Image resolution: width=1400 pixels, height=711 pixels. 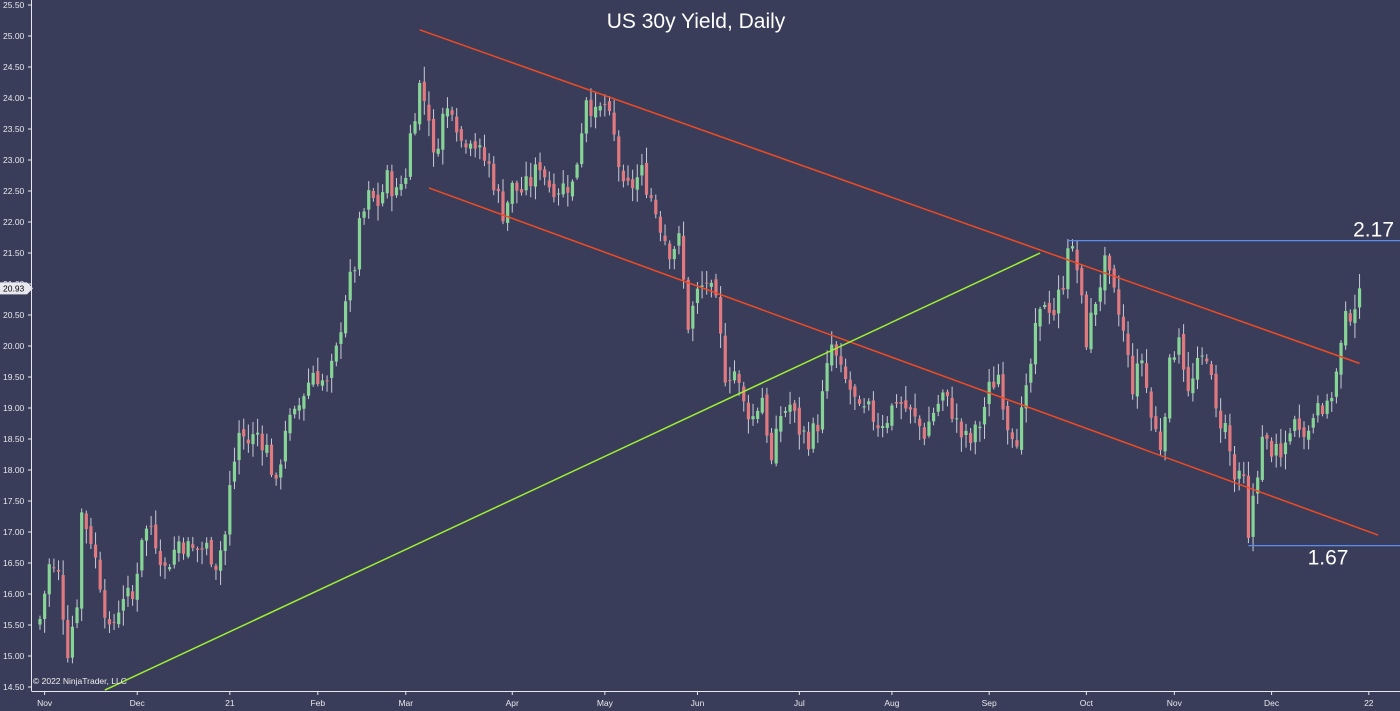 What do you see at coordinates (14, 315) in the screenshot?
I see `y-tick-label: 20.50` at bounding box center [14, 315].